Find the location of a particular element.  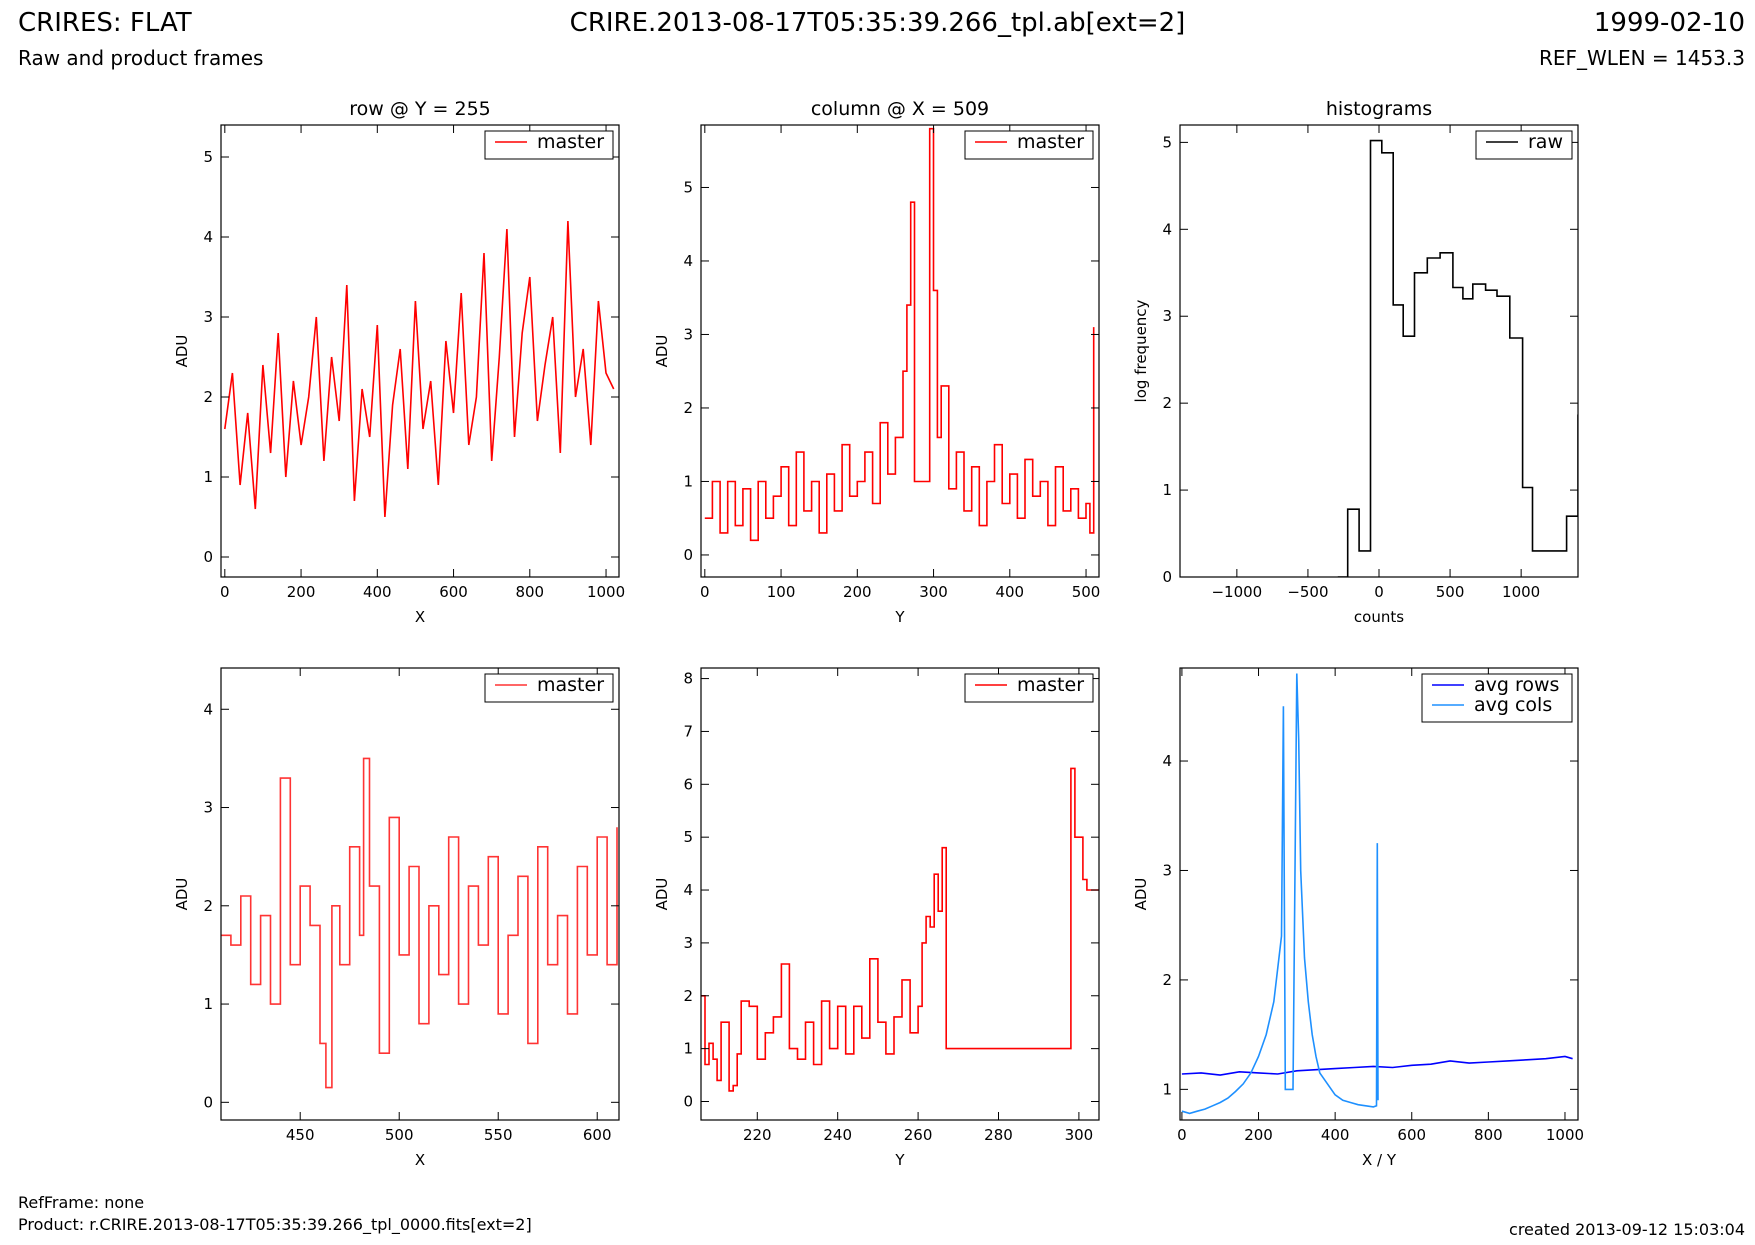

column-zoom-plot-legend is located at coordinates (1029, 688).